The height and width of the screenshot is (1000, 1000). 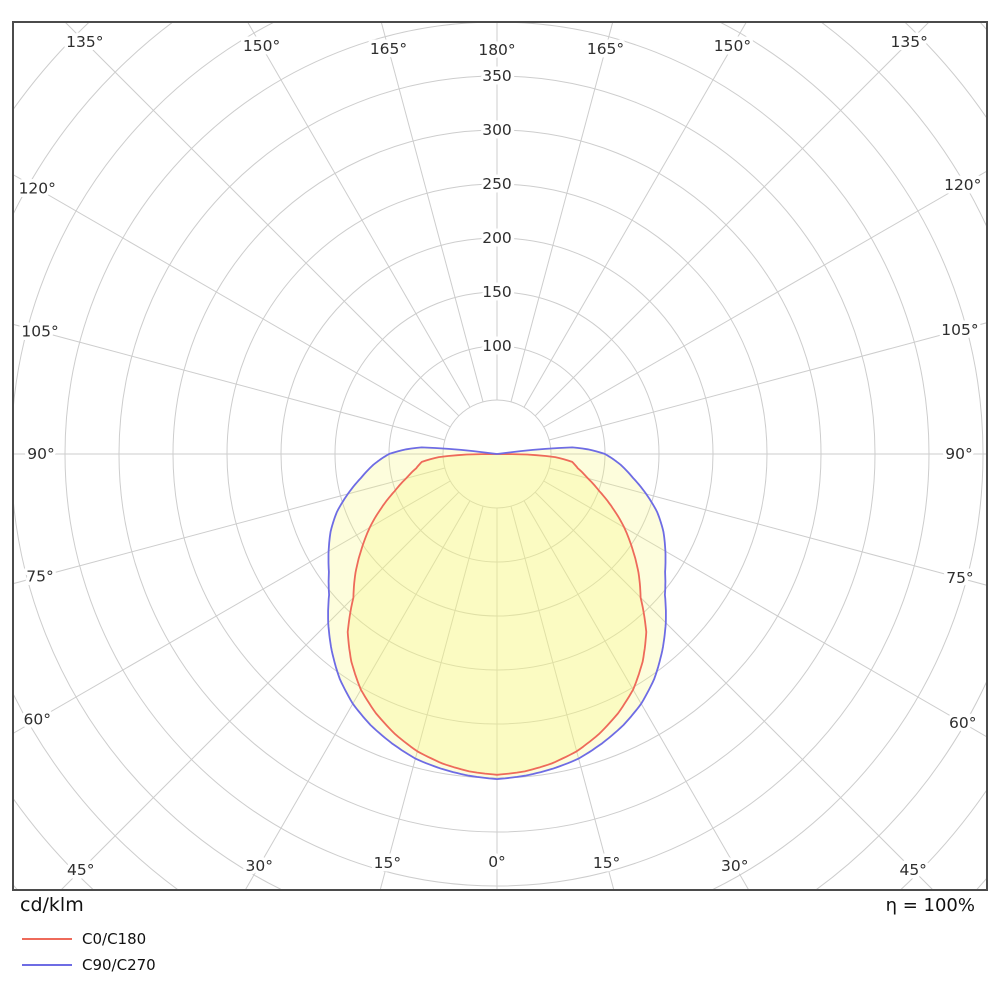 What do you see at coordinates (114, 939) in the screenshot?
I see `legend-label: C0/C180` at bounding box center [114, 939].